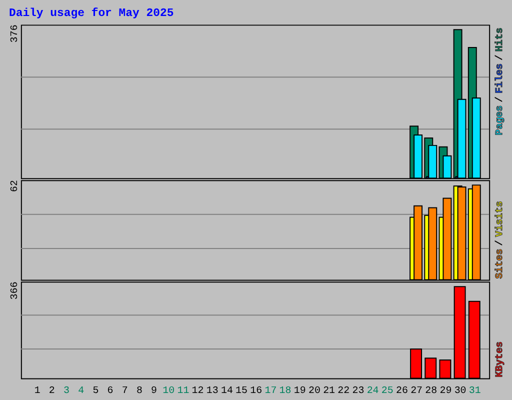 This screenshot has height=400, width=512. I want to click on x-tick-label: 30, so click(460, 390).